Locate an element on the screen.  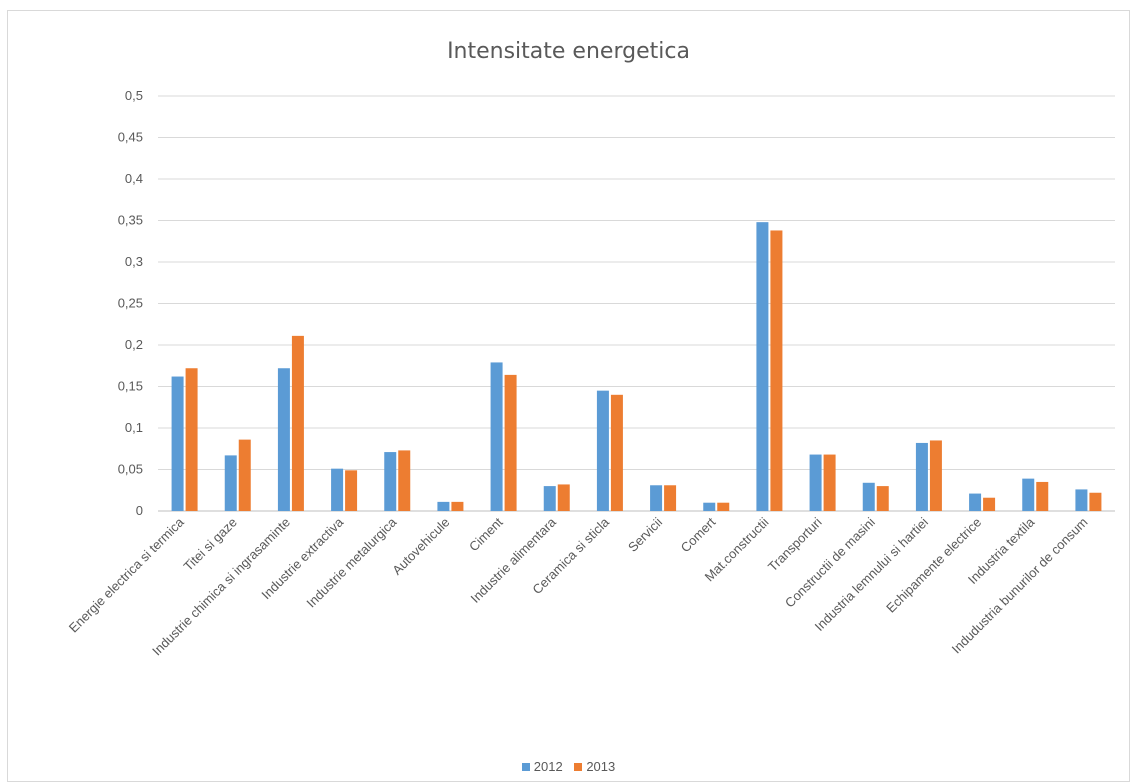
x-tick-label: Ciment is located at coordinates (486, 534).